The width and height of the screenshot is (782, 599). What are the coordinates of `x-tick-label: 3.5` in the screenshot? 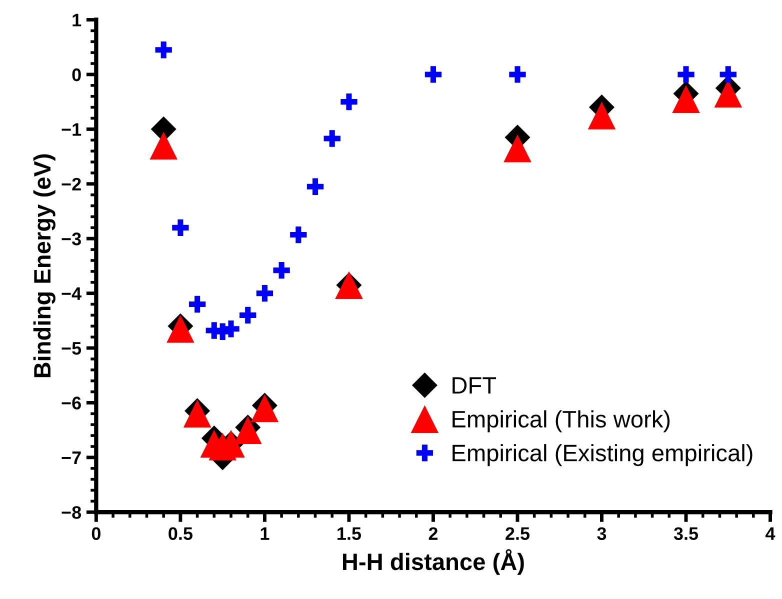 It's located at (686, 533).